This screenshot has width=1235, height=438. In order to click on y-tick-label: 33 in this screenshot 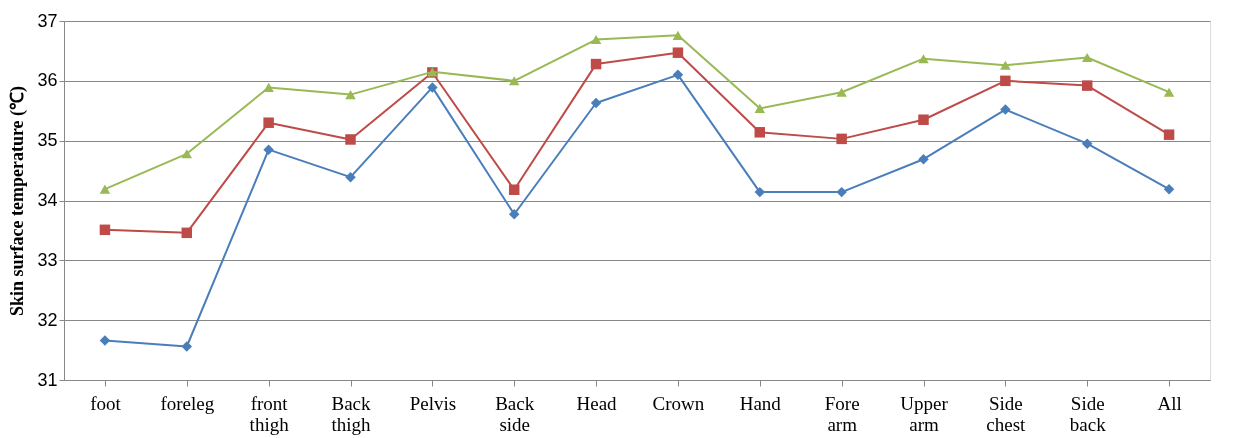, I will do `click(47, 259)`.